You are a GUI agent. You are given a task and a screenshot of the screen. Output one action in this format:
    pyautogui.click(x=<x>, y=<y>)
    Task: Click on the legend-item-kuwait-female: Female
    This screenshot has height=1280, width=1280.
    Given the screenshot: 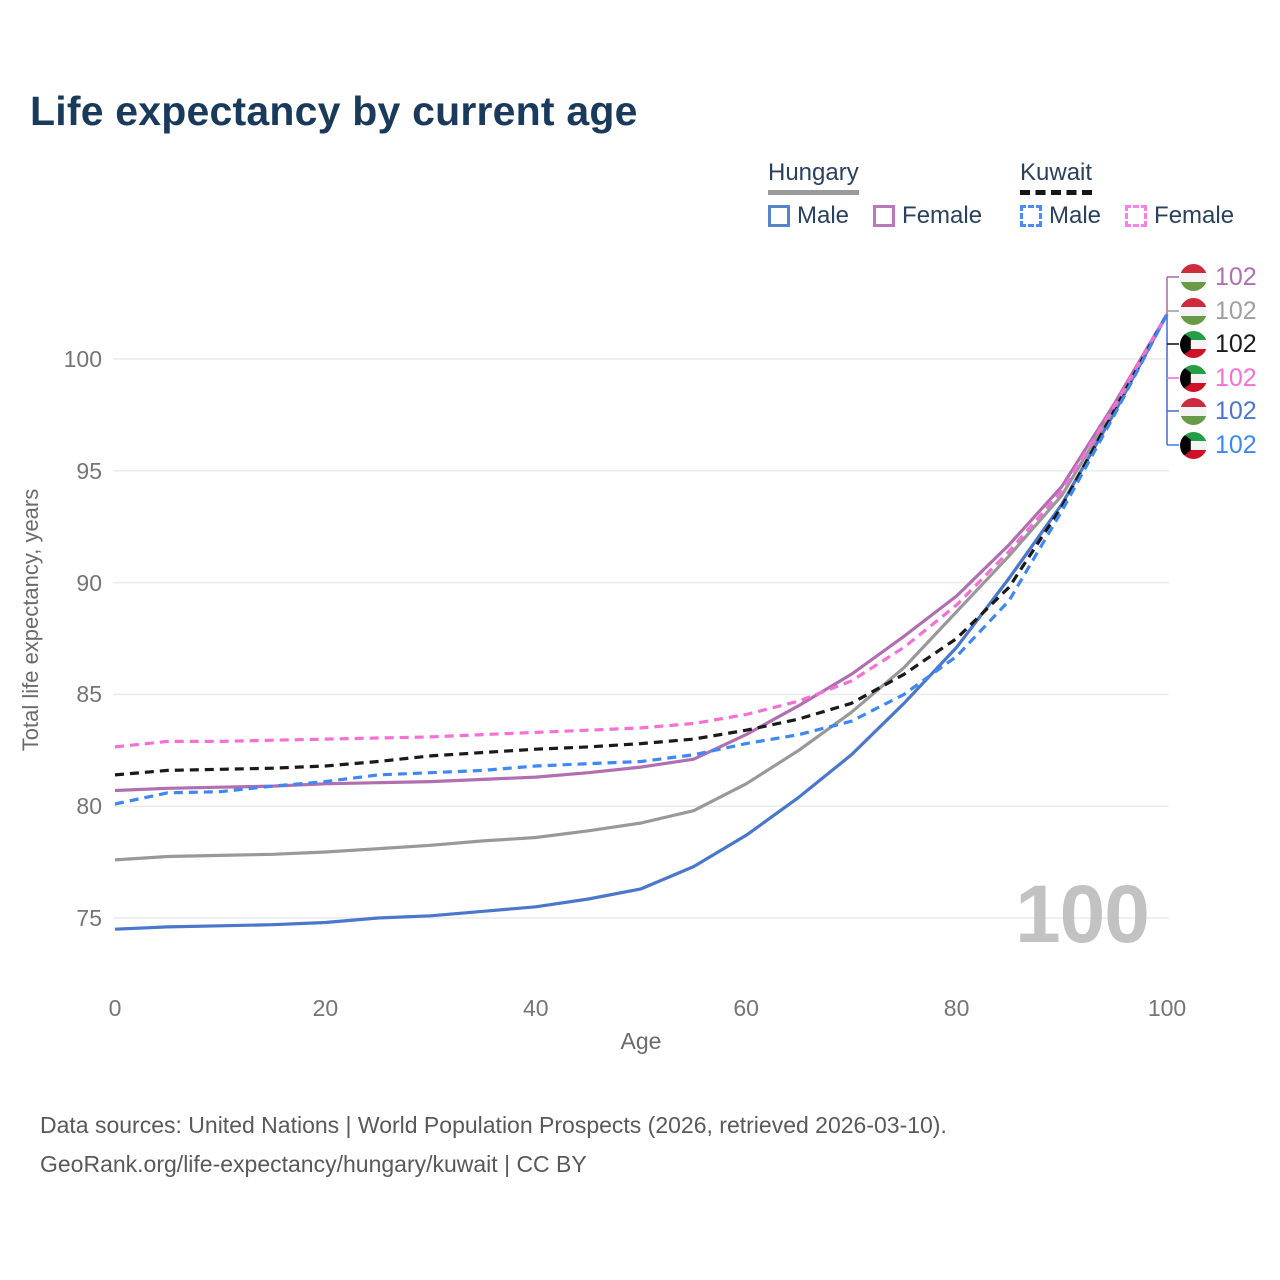 What is the action you would take?
    pyautogui.click(x=1179, y=216)
    